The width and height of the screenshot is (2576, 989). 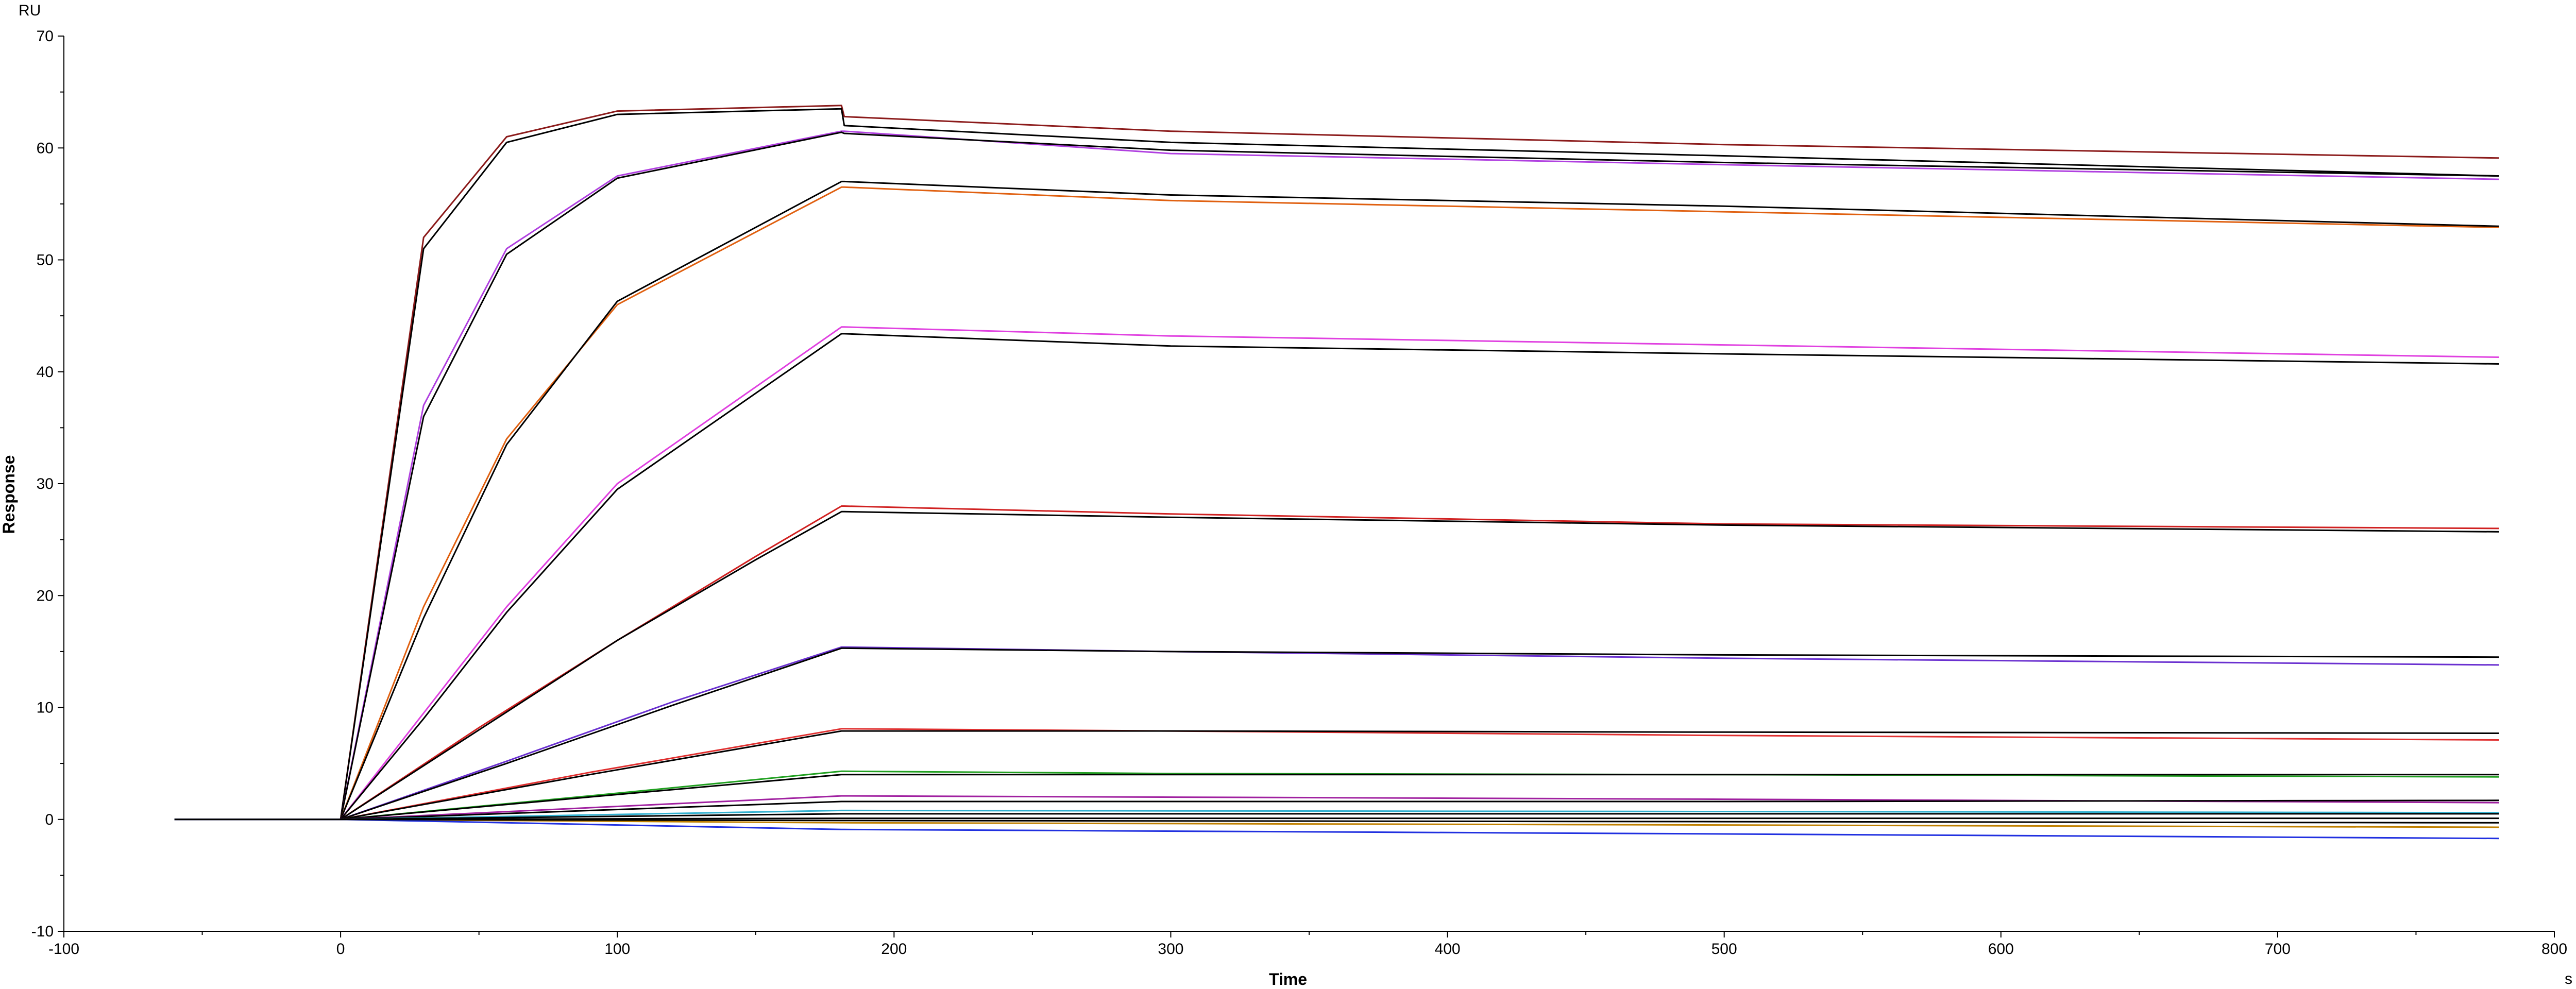 What do you see at coordinates (617, 950) in the screenshot?
I see `x-tick-label: 100` at bounding box center [617, 950].